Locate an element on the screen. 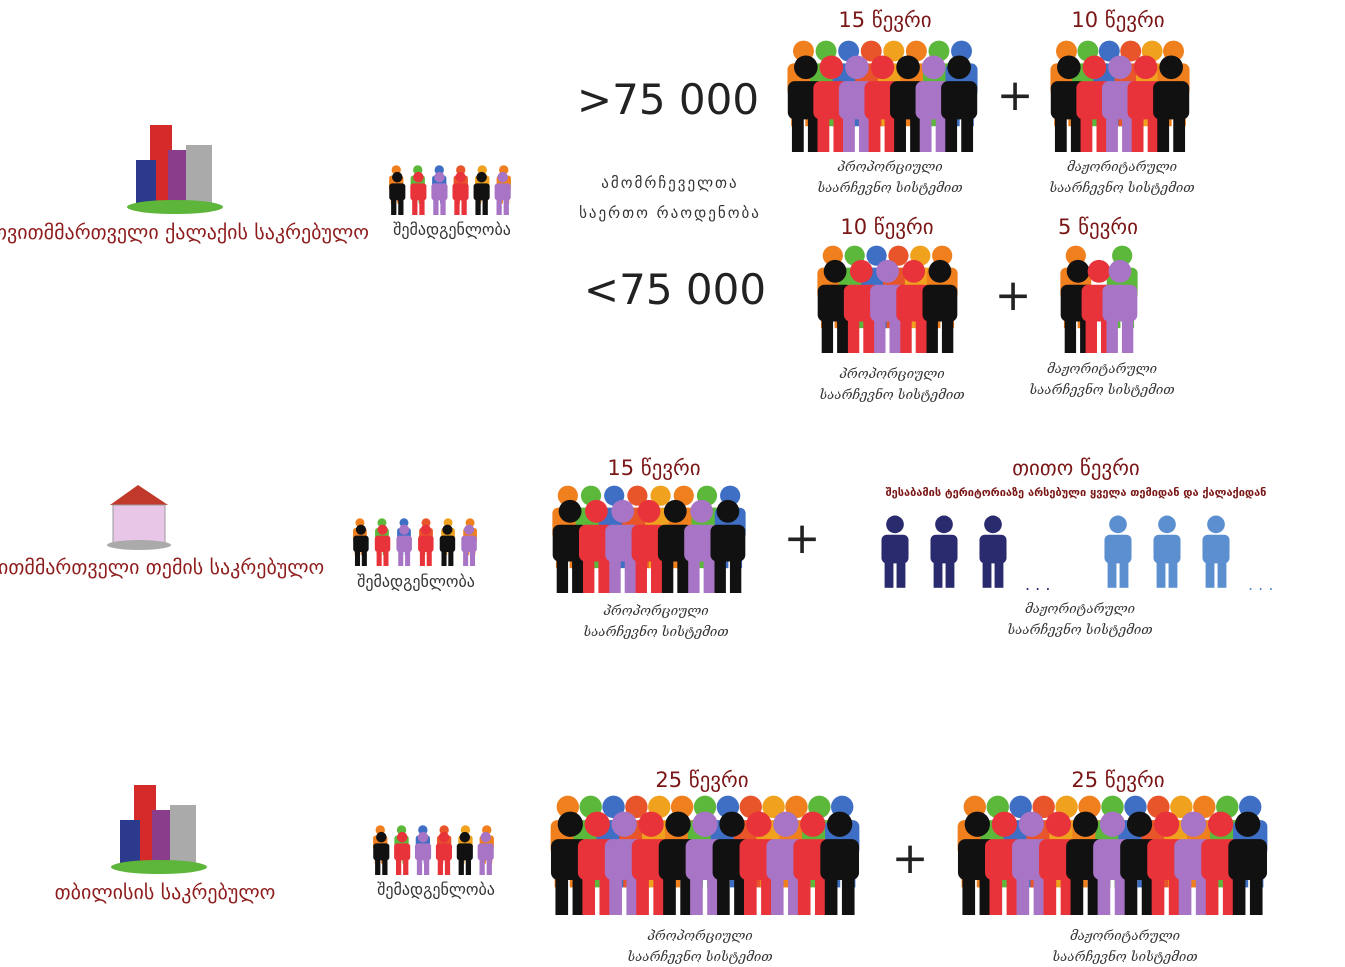 This screenshot has height=967, width=1345. tbilisi-building is located at coordinates (159, 829).